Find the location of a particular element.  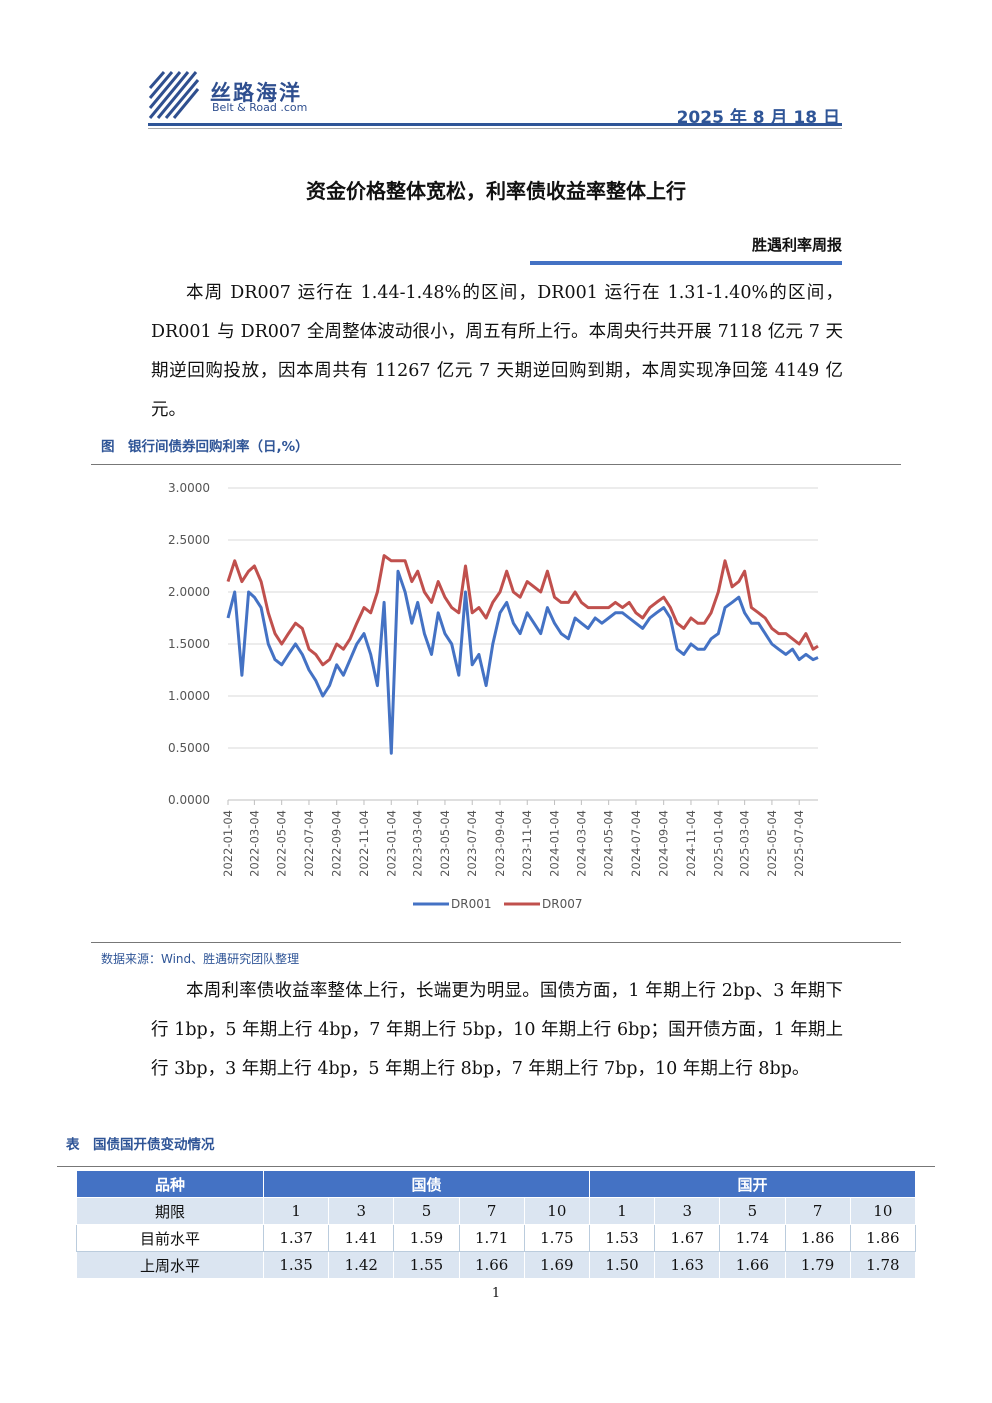

x-tick-label: 2025-05-04 is located at coordinates (772, 843).